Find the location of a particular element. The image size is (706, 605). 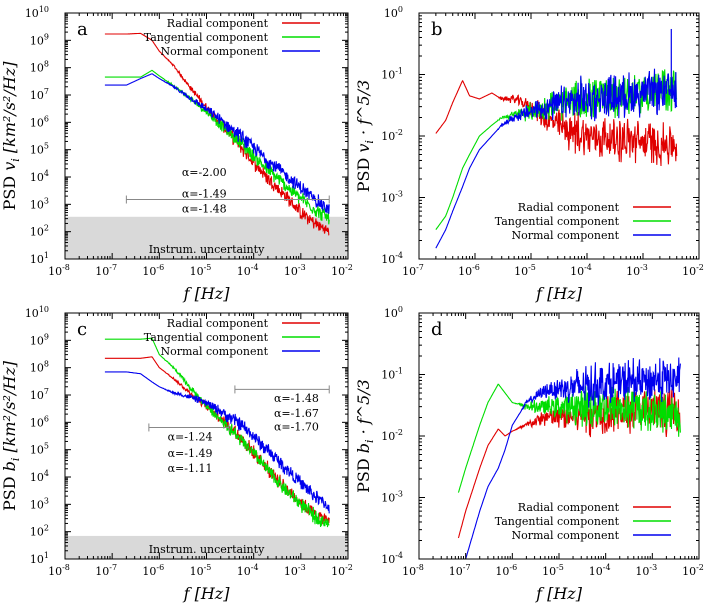

uncertainty-label: Instrum. uncertainty is located at coordinates (207, 249).